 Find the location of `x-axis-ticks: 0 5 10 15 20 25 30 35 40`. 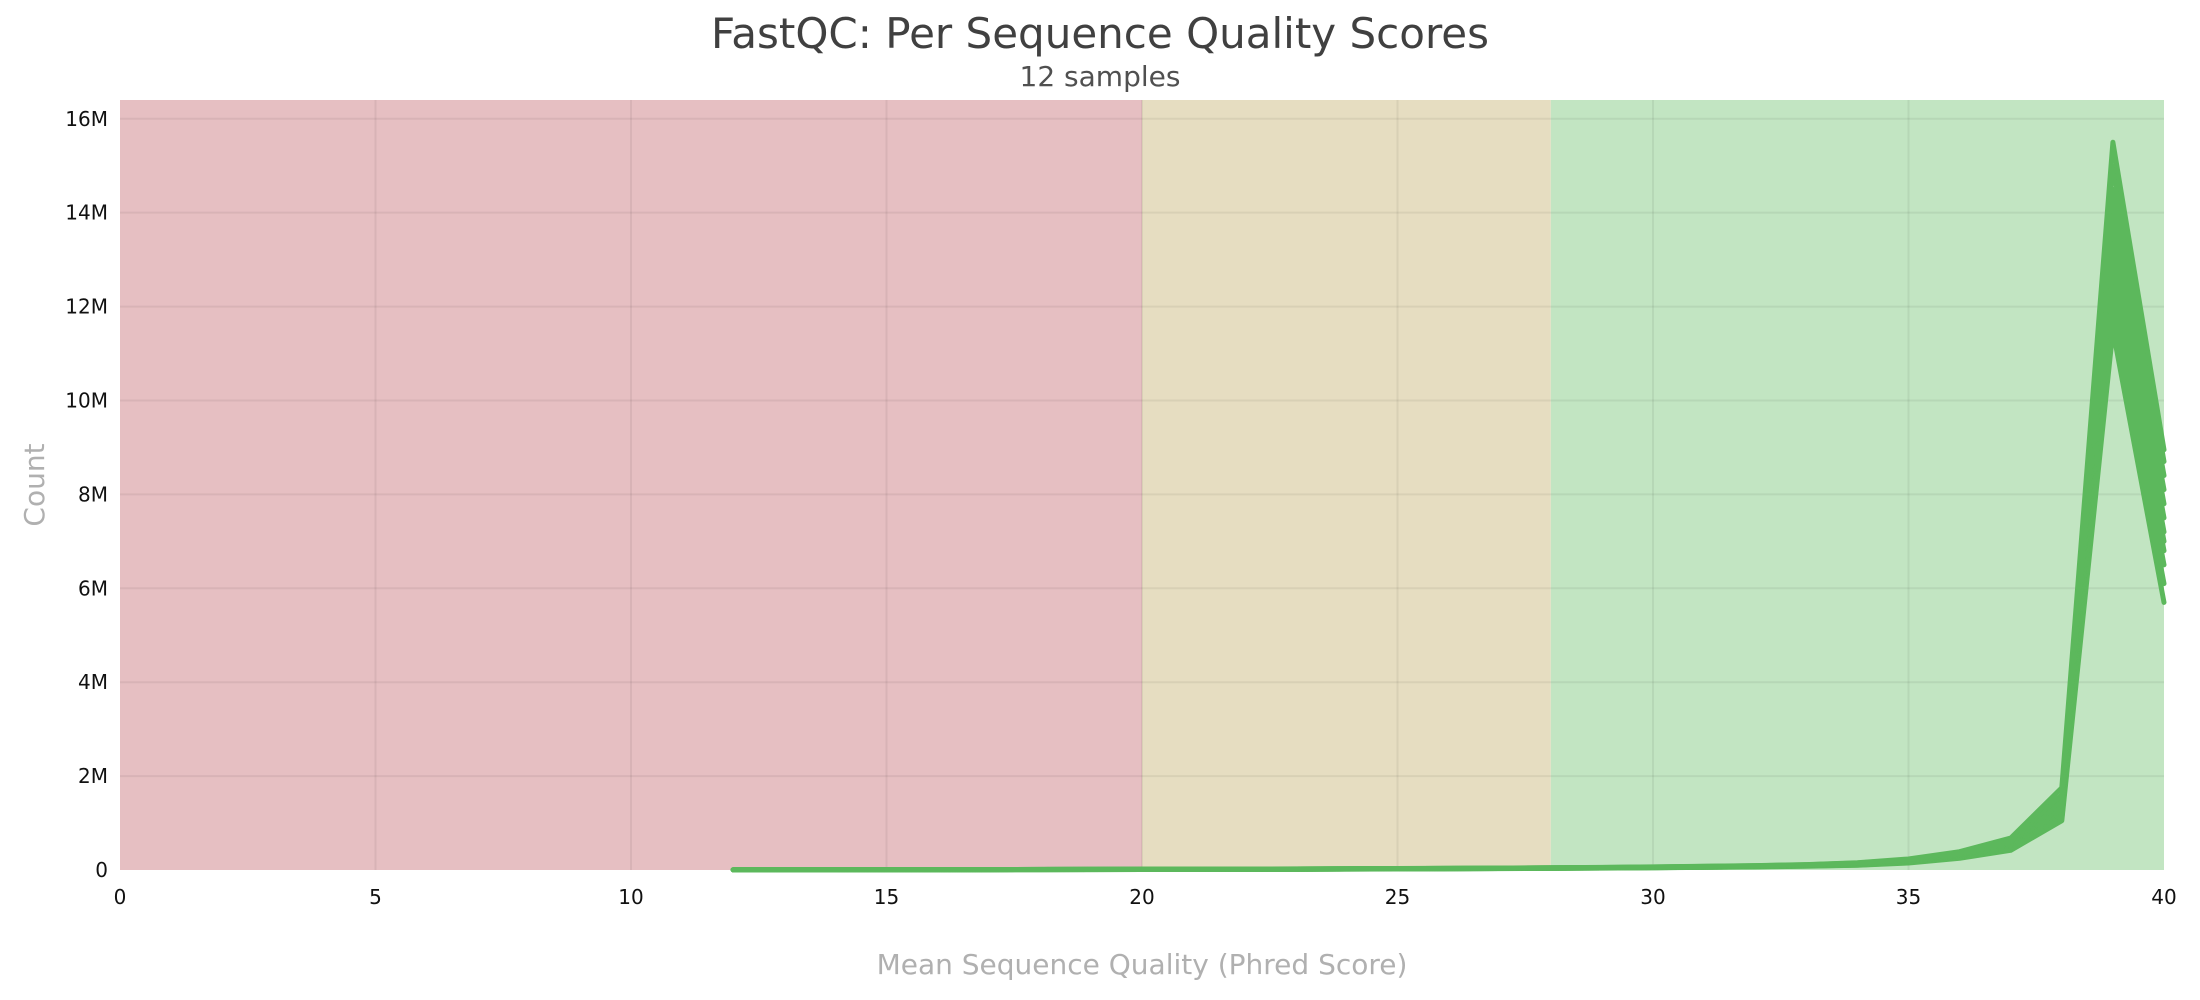

x-axis-ticks: 0 5 10 15 20 25 30 35 40 is located at coordinates (1145, 897).